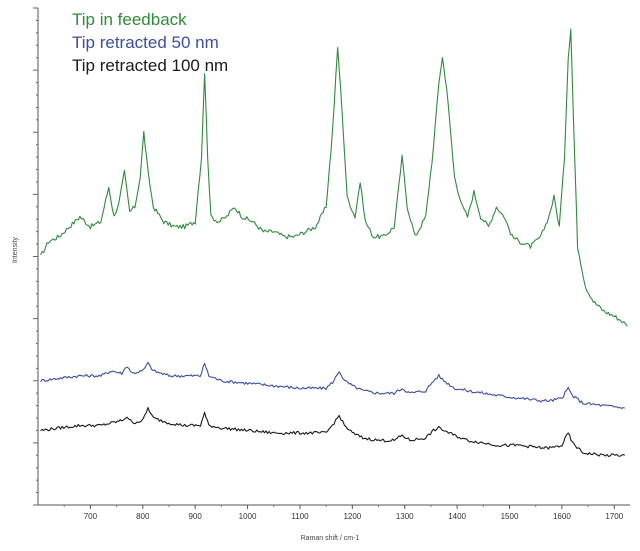 The width and height of the screenshot is (640, 551). What do you see at coordinates (562, 516) in the screenshot?
I see `x-tick-label: 1600` at bounding box center [562, 516].